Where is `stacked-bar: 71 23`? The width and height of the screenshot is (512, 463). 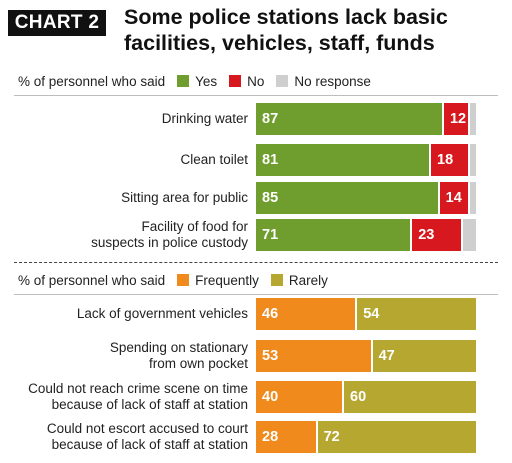
stacked-bar: 71 23 is located at coordinates (366, 235).